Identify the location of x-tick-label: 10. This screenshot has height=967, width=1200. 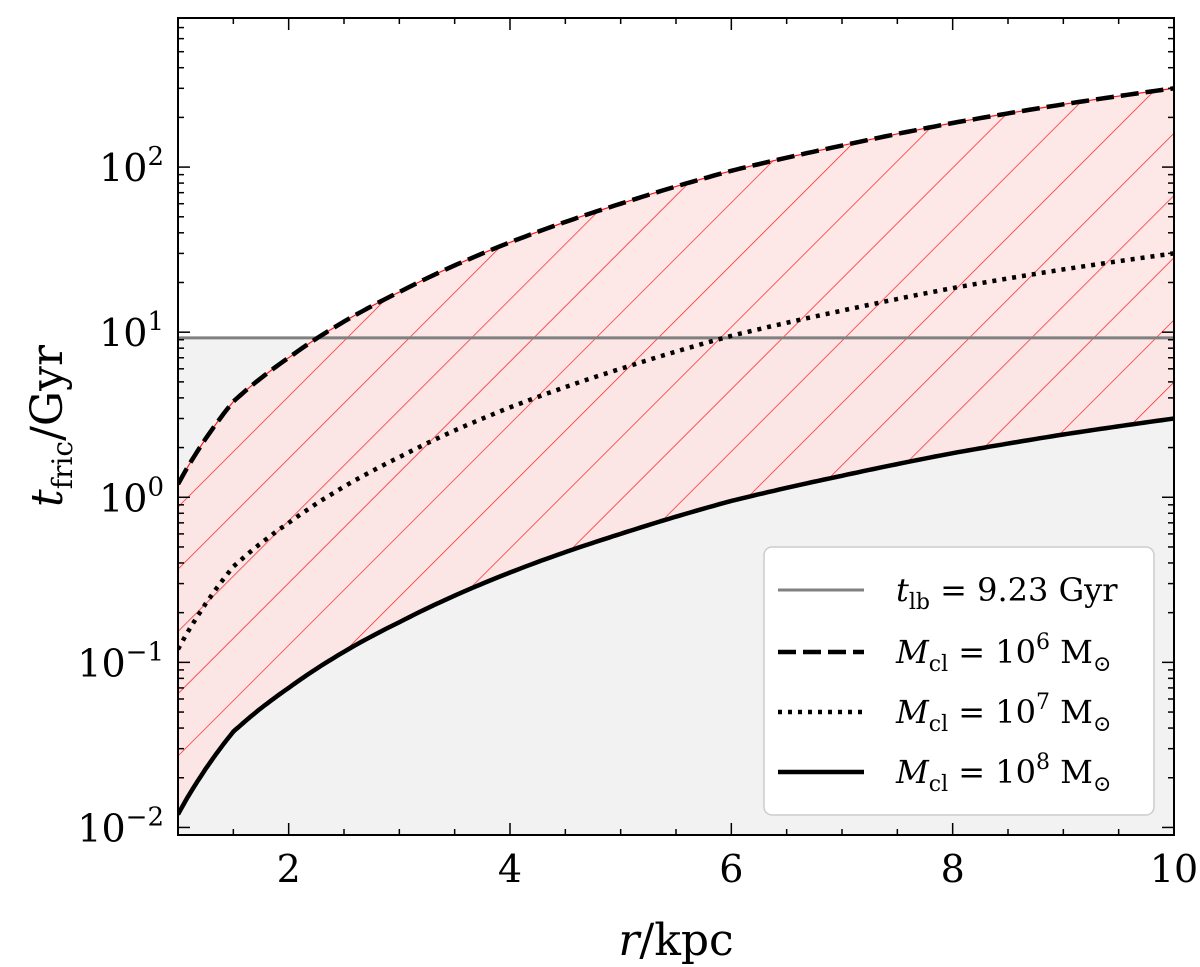
(1174, 869).